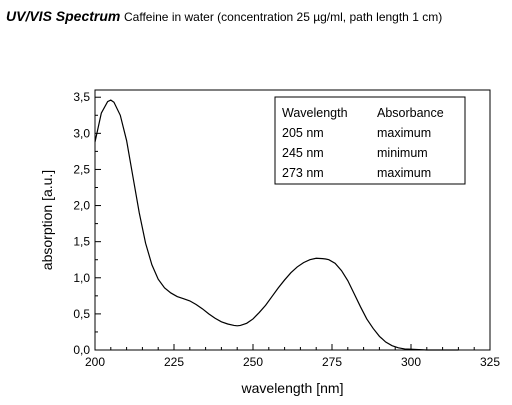  What do you see at coordinates (332, 362) in the screenshot?
I see `x-tick-label: 275` at bounding box center [332, 362].